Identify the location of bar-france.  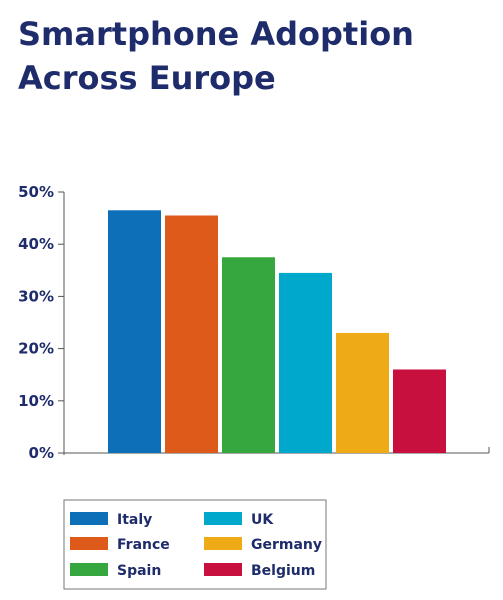
(191, 334).